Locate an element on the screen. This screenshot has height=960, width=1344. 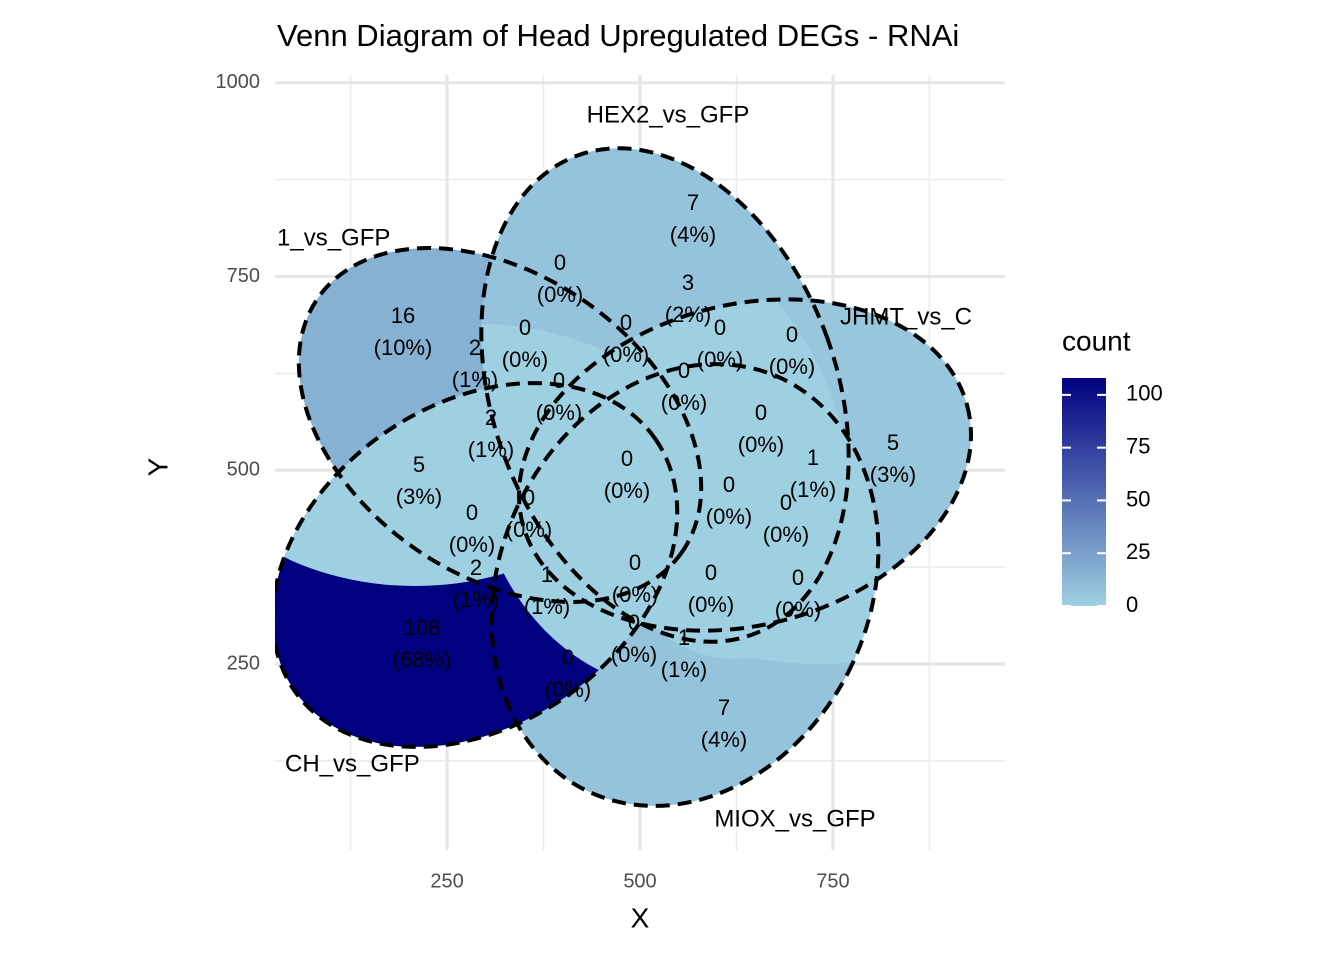
y-tick-label: 250 is located at coordinates (243, 663).